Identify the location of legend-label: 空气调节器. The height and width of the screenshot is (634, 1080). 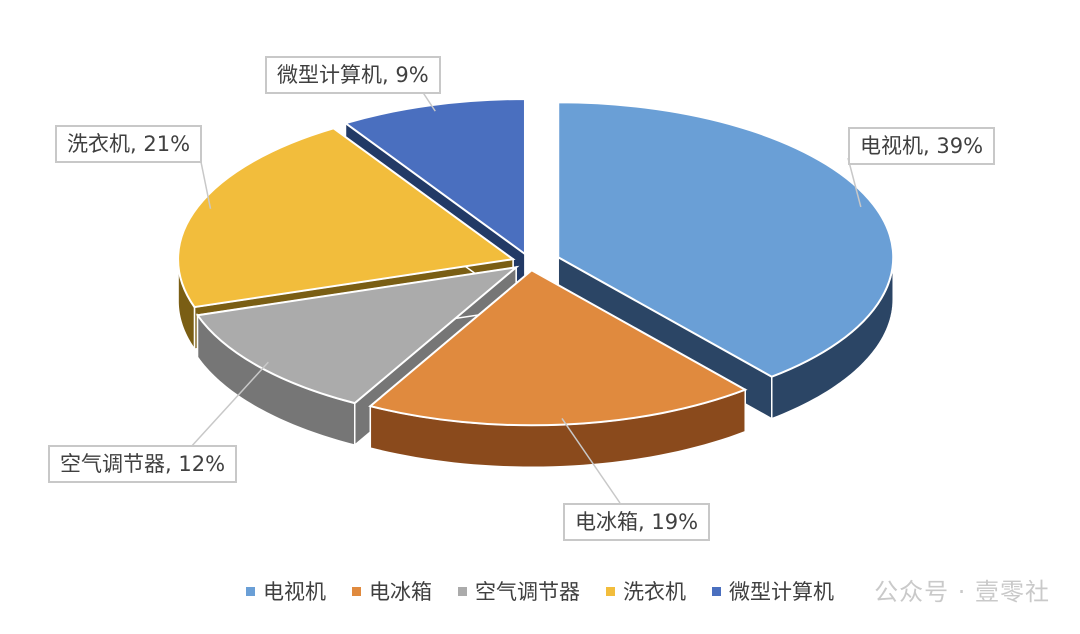
(527, 592).